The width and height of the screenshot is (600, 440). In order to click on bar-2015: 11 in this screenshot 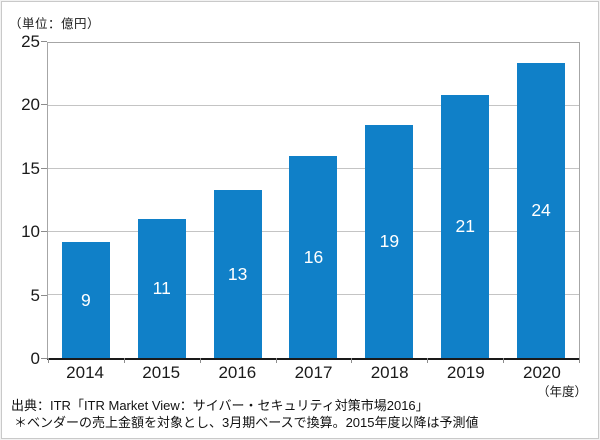, I will do `click(161, 288)`.